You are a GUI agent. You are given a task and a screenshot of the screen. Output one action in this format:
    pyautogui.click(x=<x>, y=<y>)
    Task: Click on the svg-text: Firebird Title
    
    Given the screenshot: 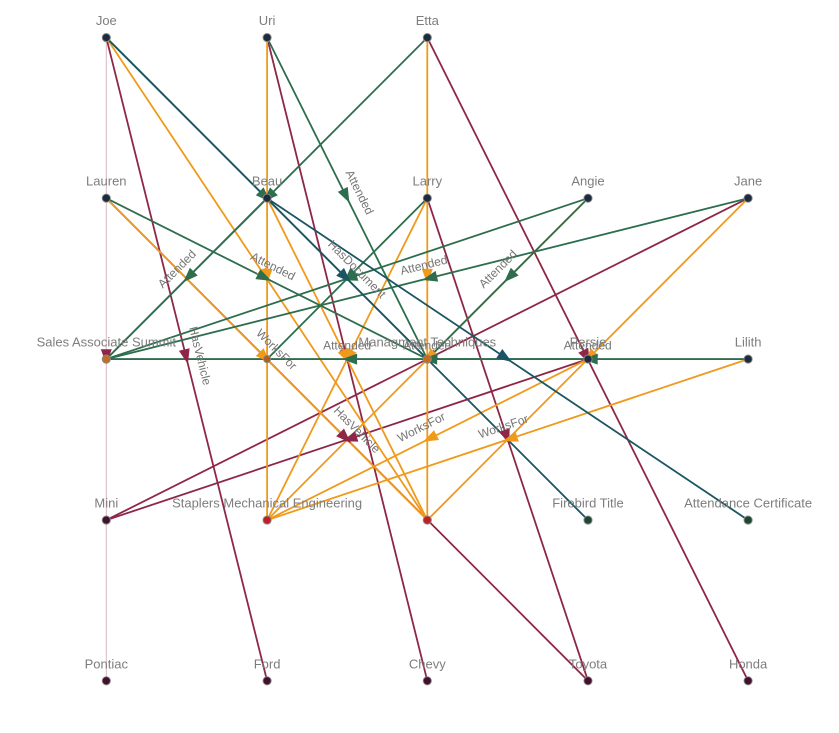 What is the action you would take?
    pyautogui.click(x=588, y=503)
    